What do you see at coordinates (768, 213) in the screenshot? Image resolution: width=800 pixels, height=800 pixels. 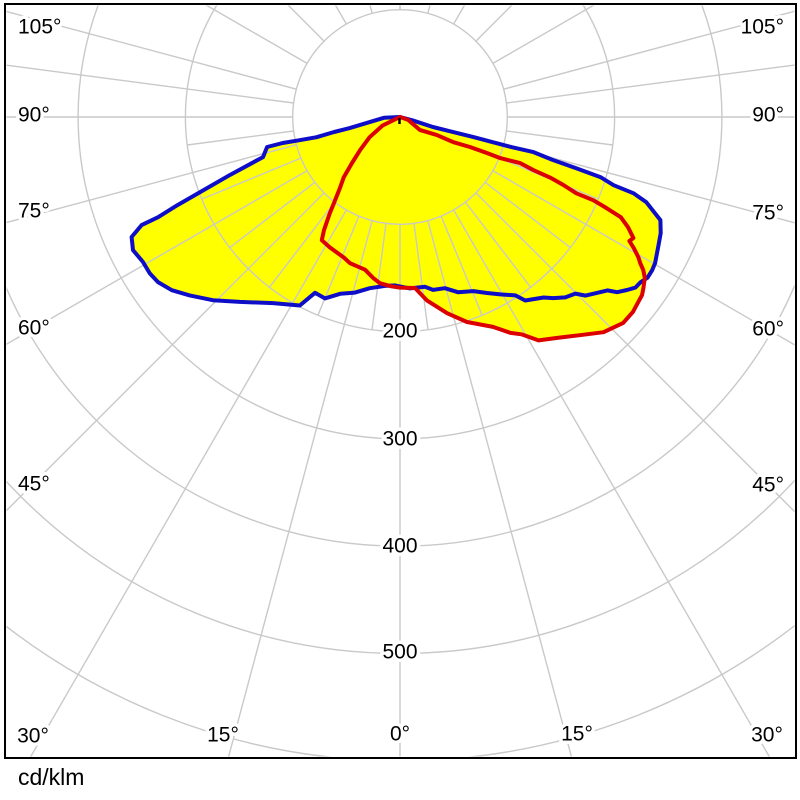 I see `angle-label-right: 75°` at bounding box center [768, 213].